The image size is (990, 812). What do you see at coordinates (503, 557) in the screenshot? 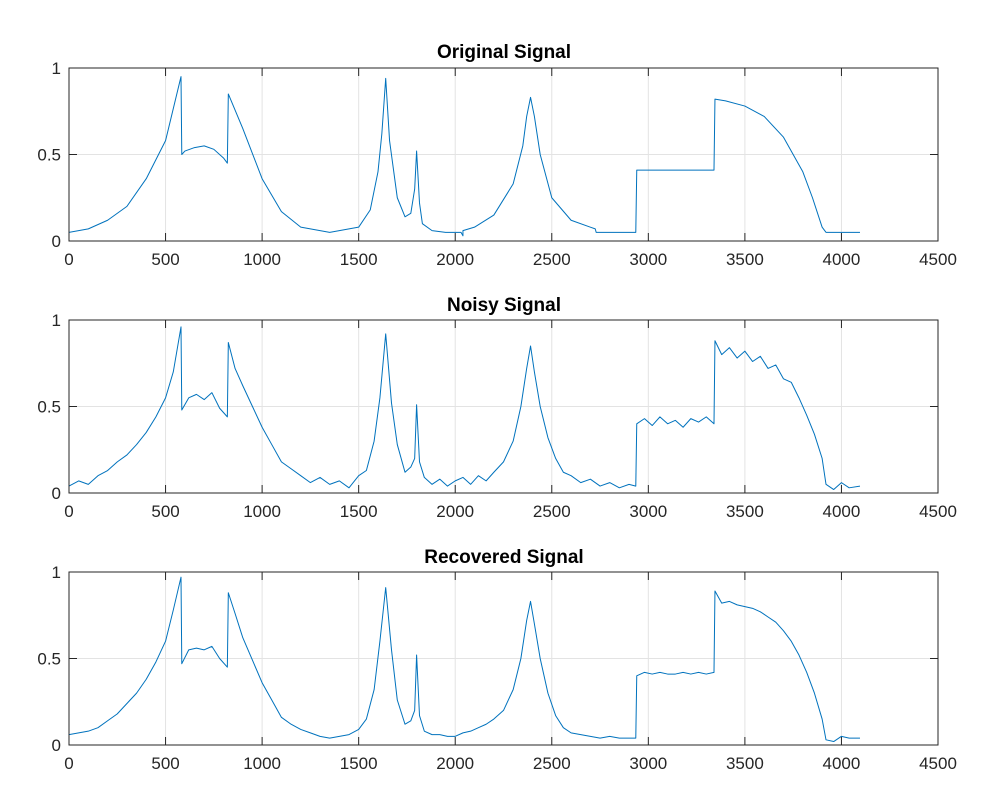
I see `chart-title: Recovered Signal` at bounding box center [503, 557].